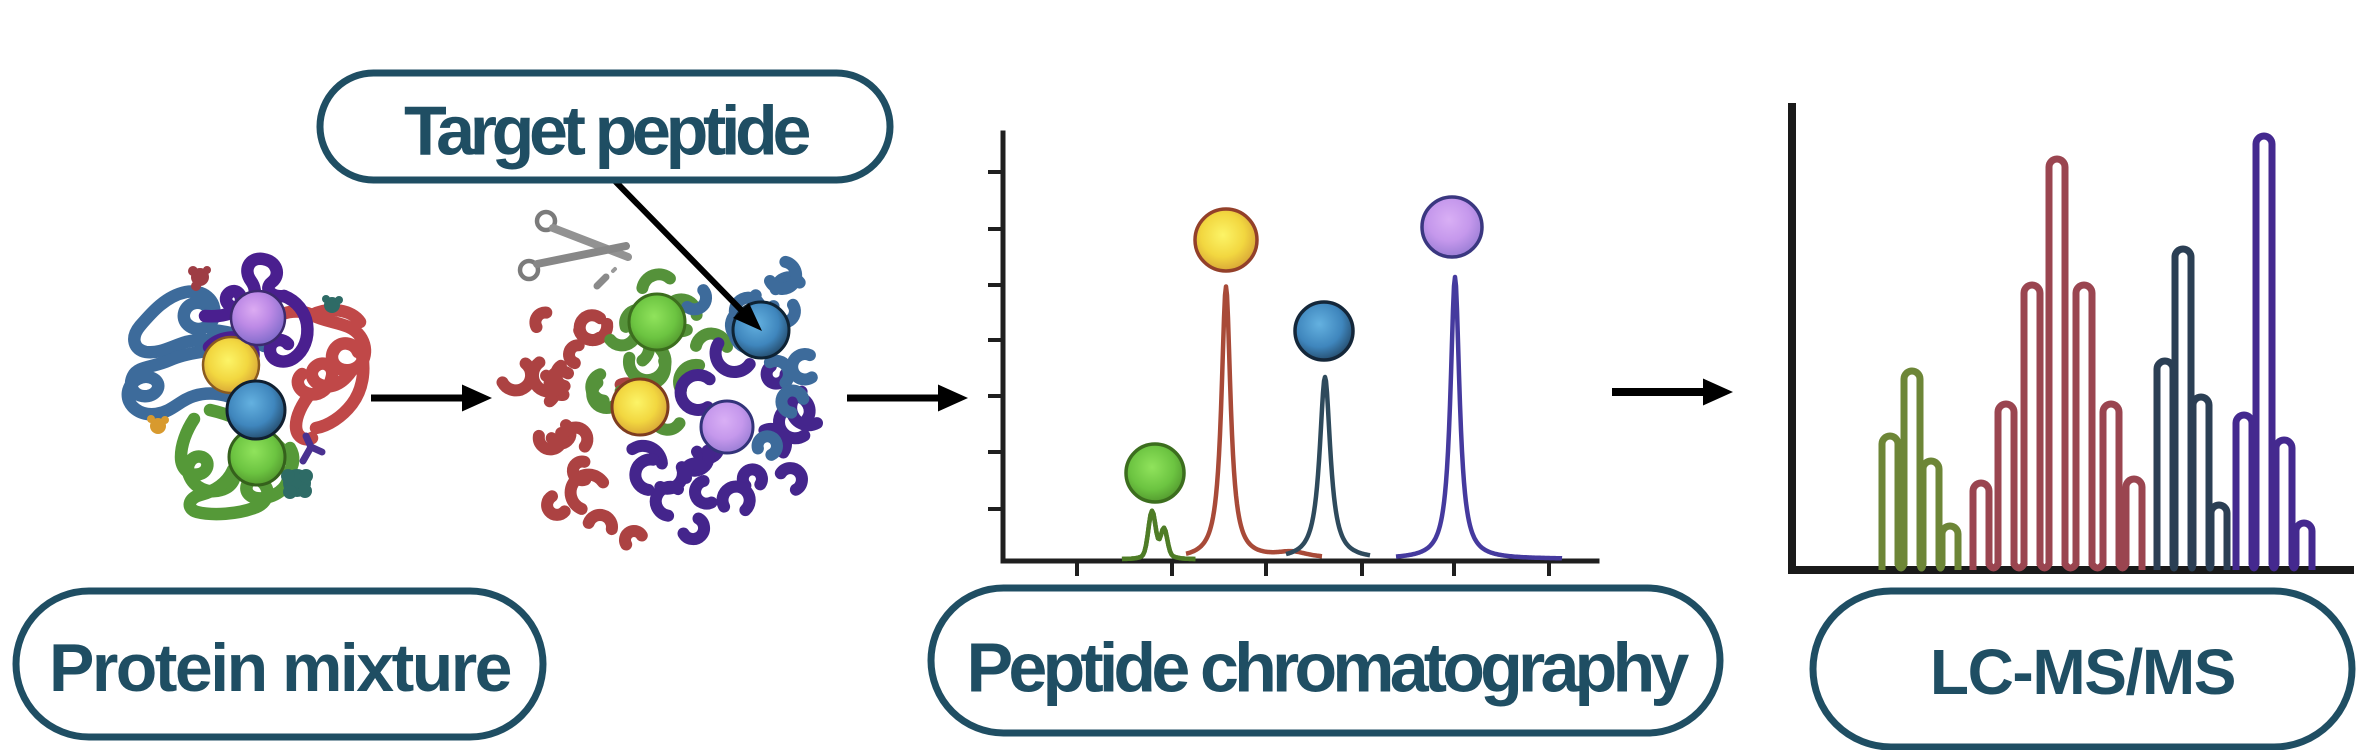  I want to click on svg-text: LC-MS/MS, so click(2082, 672).